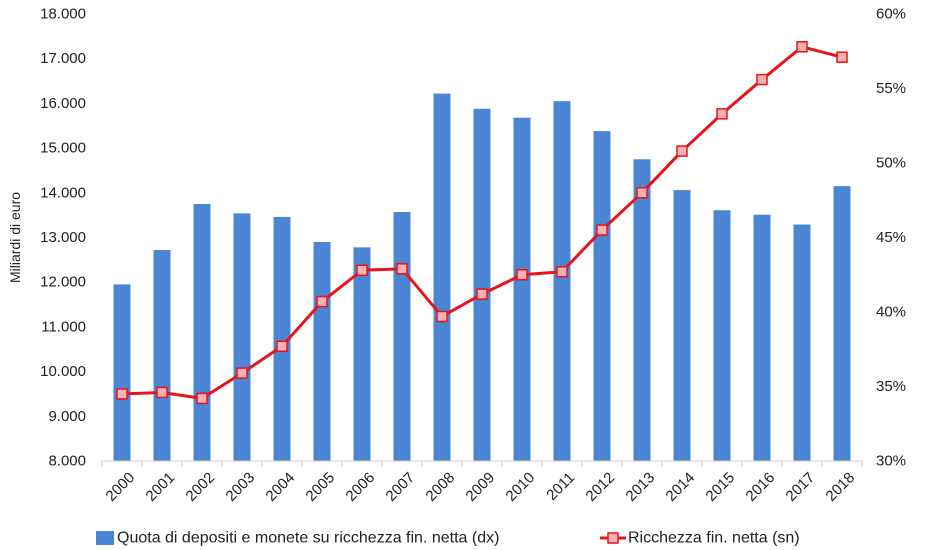 Image resolution: width=928 pixels, height=550 pixels. Describe the element at coordinates (722, 114) in the screenshot. I see `line-point-2015` at that location.